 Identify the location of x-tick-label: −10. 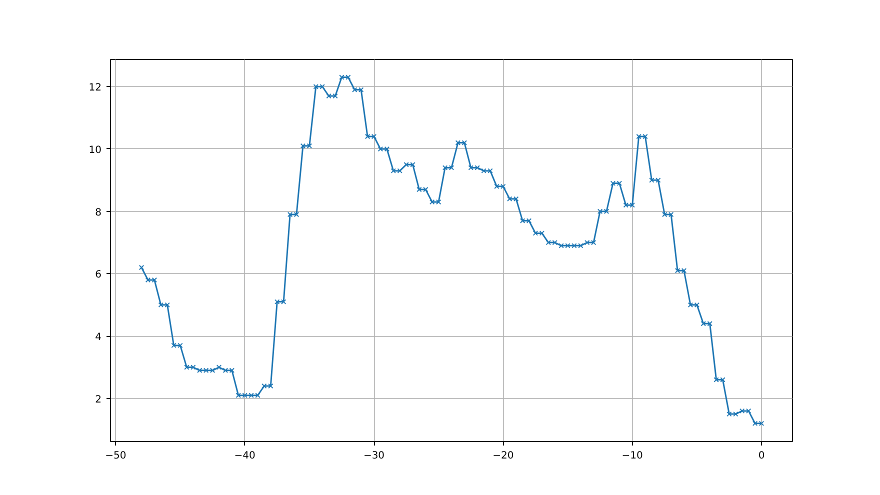
(632, 456).